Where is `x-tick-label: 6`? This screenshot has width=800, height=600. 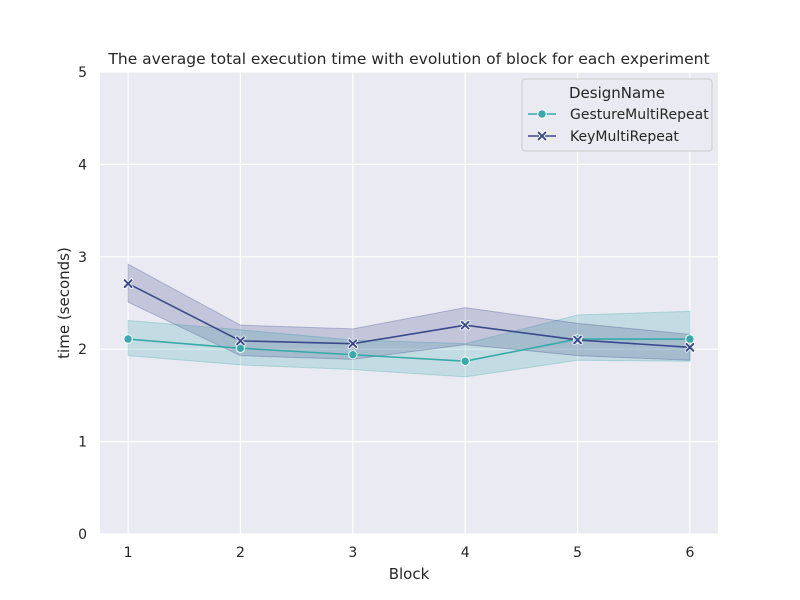
x-tick-label: 6 is located at coordinates (689, 553).